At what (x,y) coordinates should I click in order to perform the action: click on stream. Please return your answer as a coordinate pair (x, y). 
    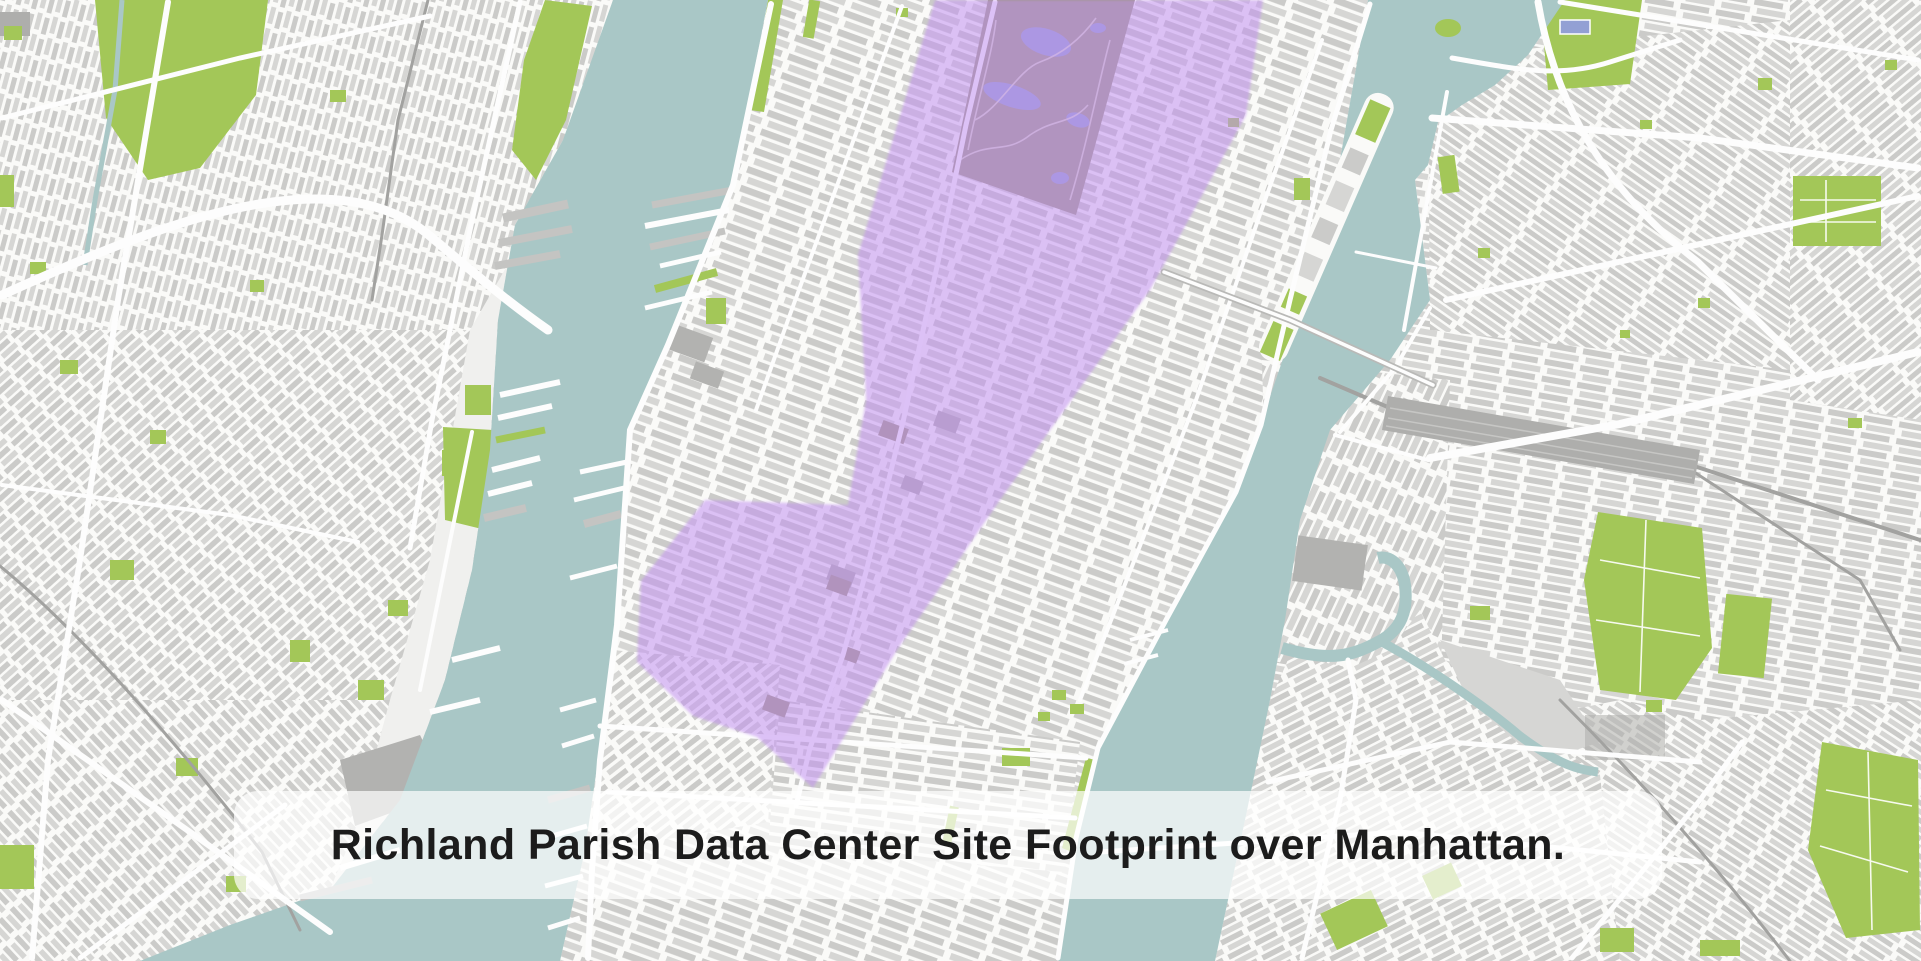
    Looking at the image, I should click on (103, 133).